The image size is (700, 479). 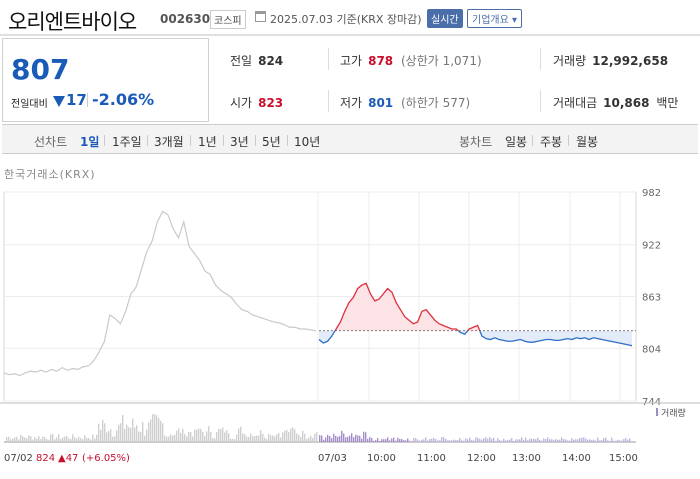 I want to click on company-info-button: 기업개요 ▾, so click(x=494, y=18).